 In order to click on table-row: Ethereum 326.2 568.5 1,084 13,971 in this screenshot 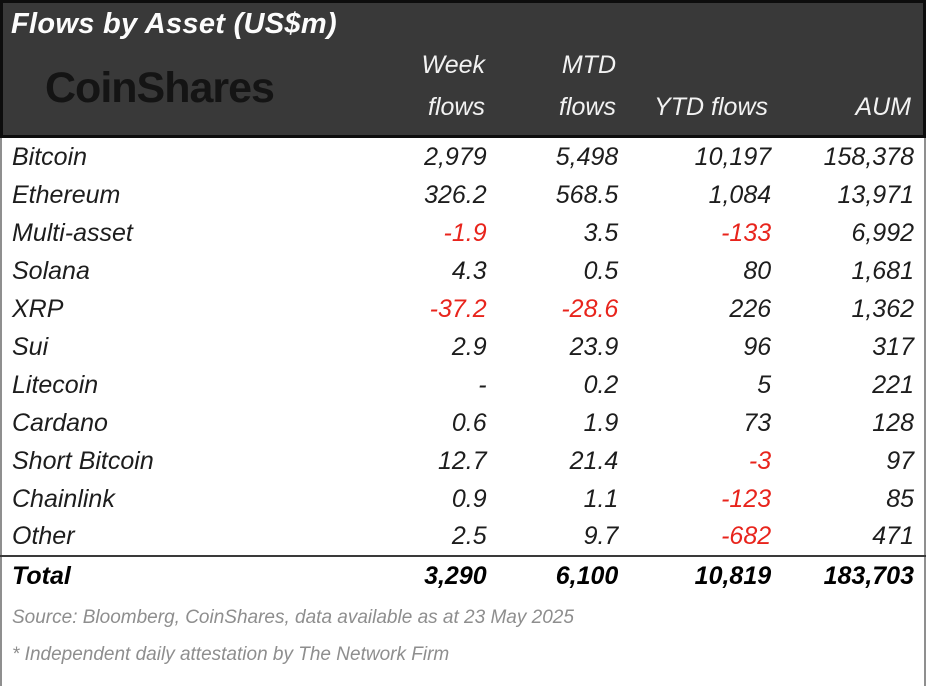, I will do `click(463, 195)`.